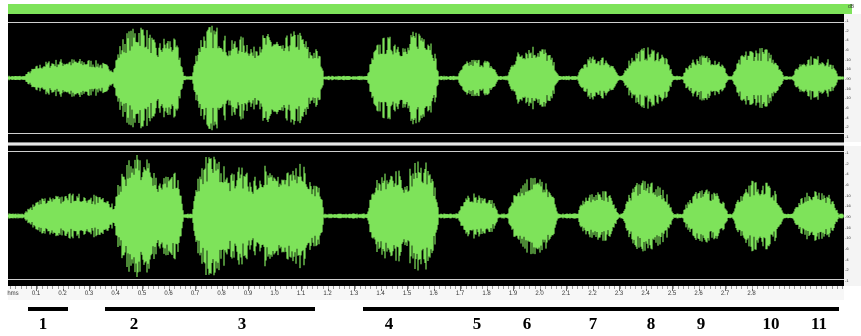  Describe the element at coordinates (242, 323) in the screenshot. I see `segment-label: 3` at that location.